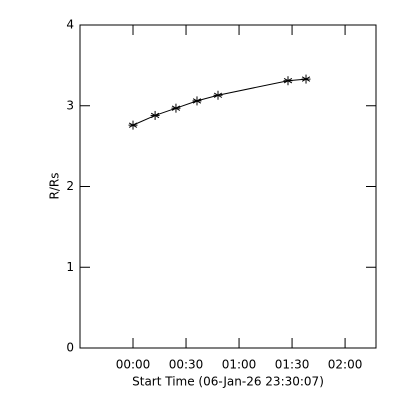 Image resolution: width=400 pixels, height=400 pixels. What do you see at coordinates (292, 365) in the screenshot?
I see `x-tick-label: 01:30` at bounding box center [292, 365].